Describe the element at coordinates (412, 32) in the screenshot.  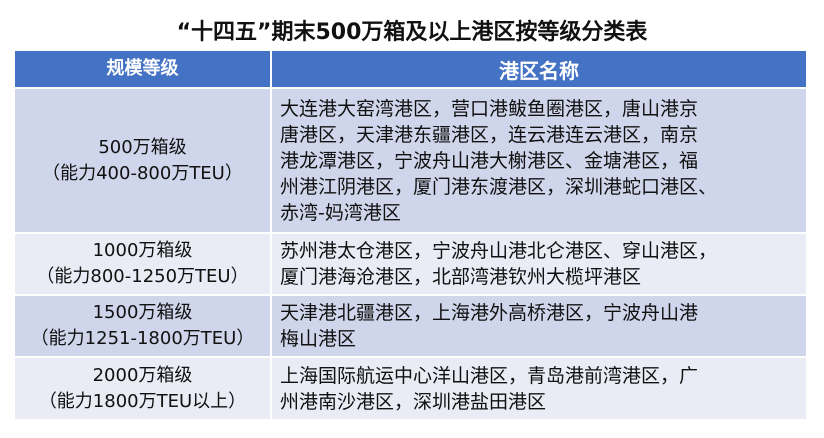
I see `page-title: “十四五”期末500万箱及以上港区按等级分类表` at that location.